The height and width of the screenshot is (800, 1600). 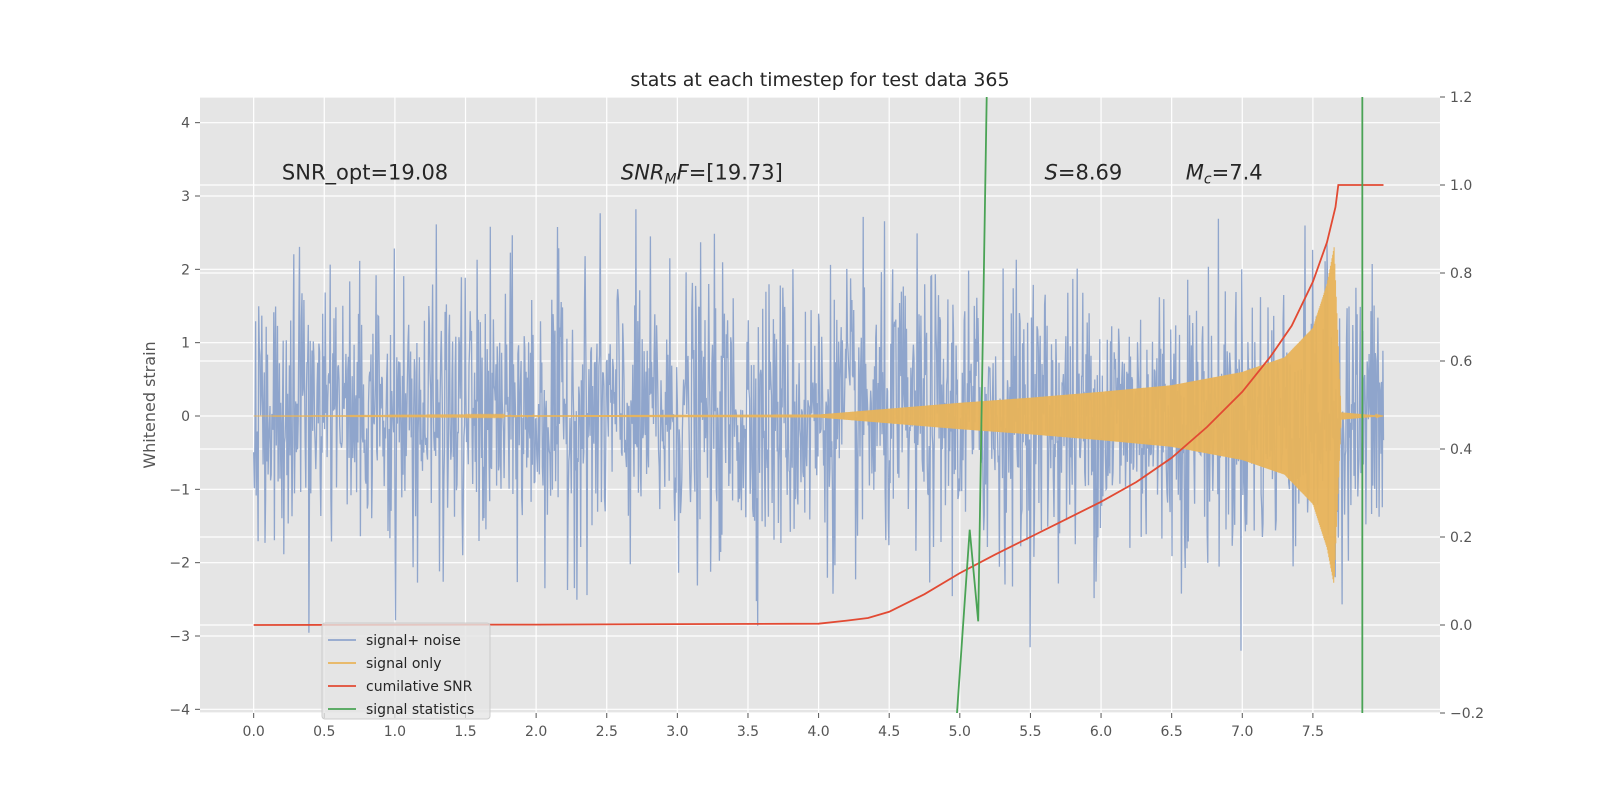 I want to click on legend-label: signal statistics, so click(x=420, y=710).